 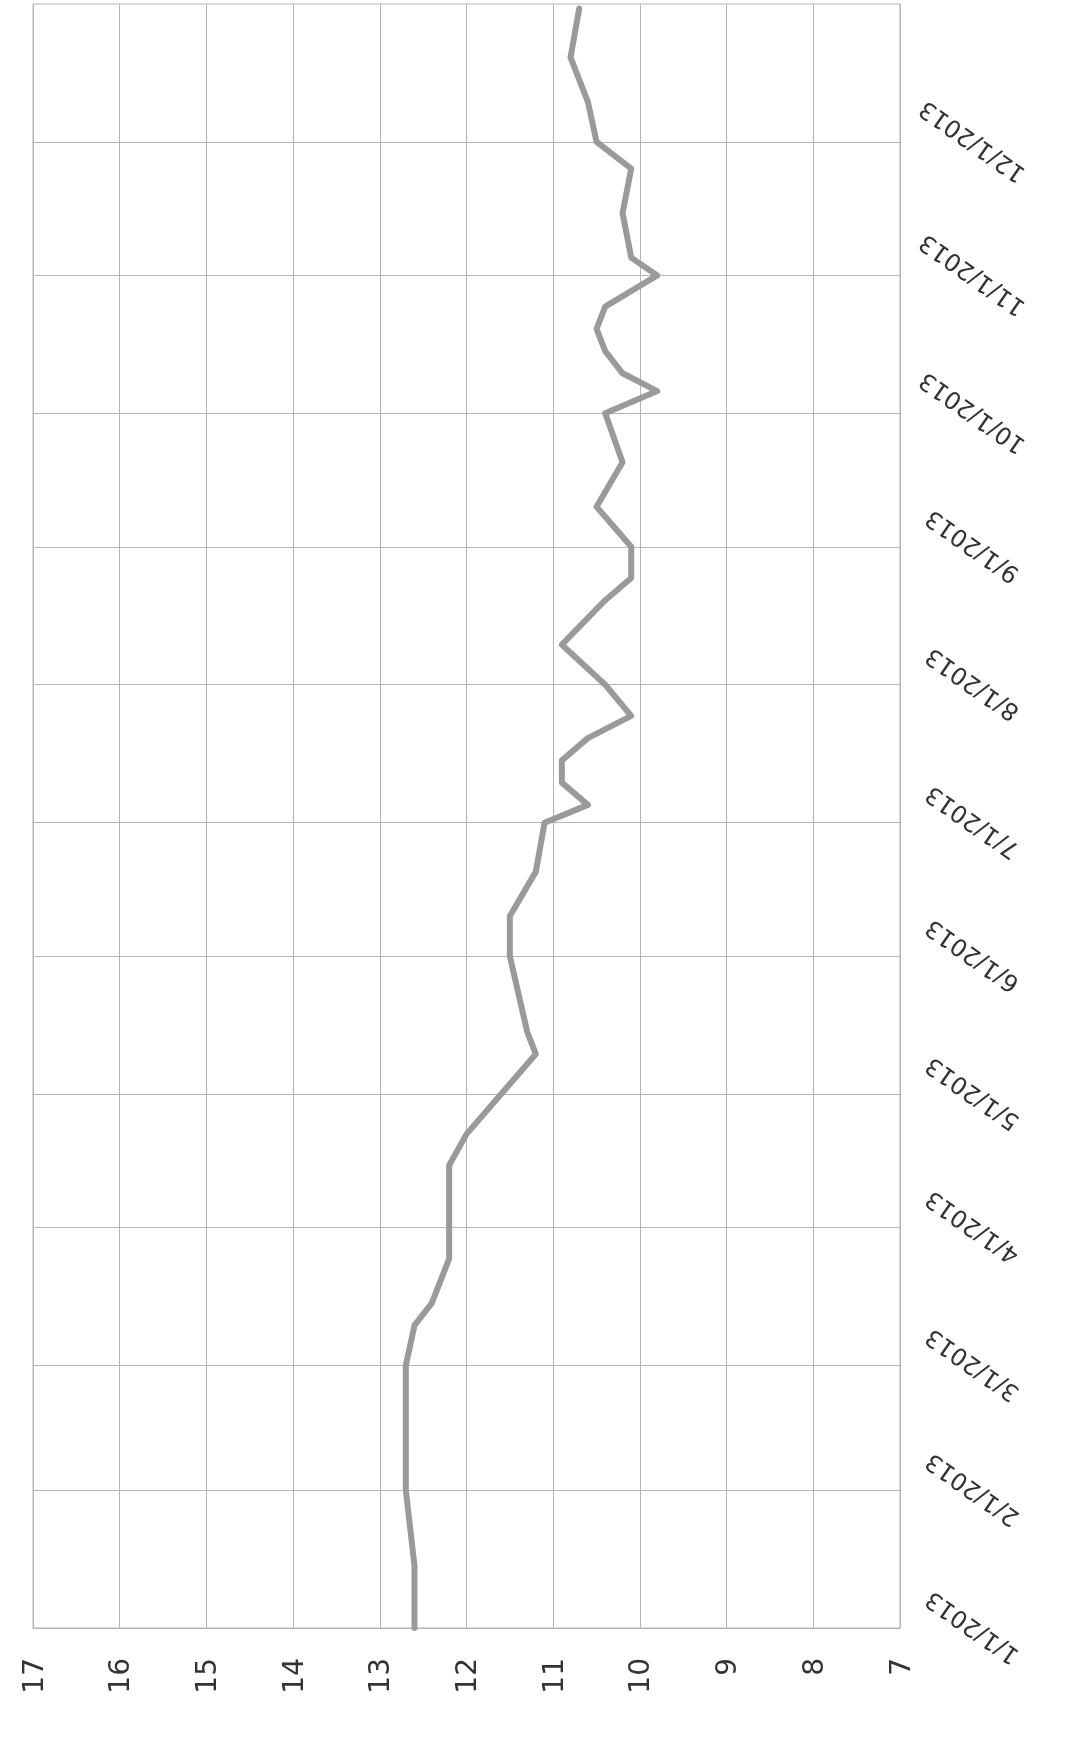 What do you see at coordinates (466, 1676) in the screenshot?
I see `x-tick-label: 12` at bounding box center [466, 1676].